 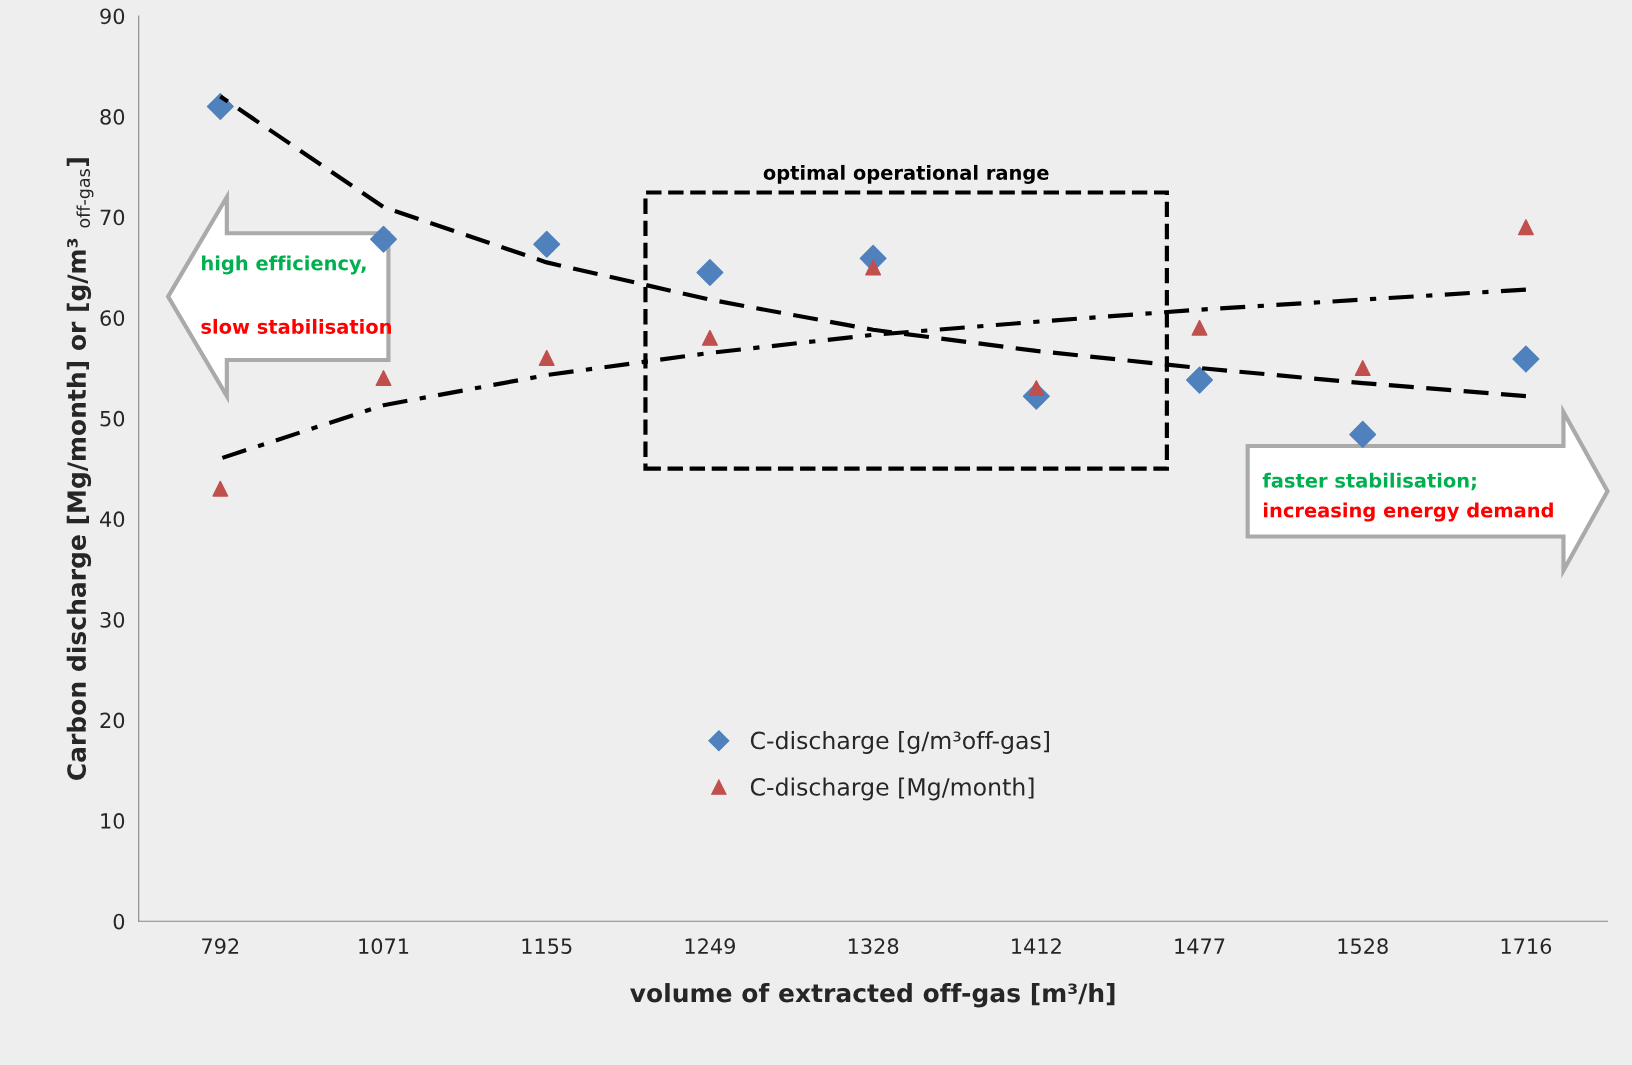 What do you see at coordinates (384, 946) in the screenshot?
I see `x-tick-label: 1071` at bounding box center [384, 946].